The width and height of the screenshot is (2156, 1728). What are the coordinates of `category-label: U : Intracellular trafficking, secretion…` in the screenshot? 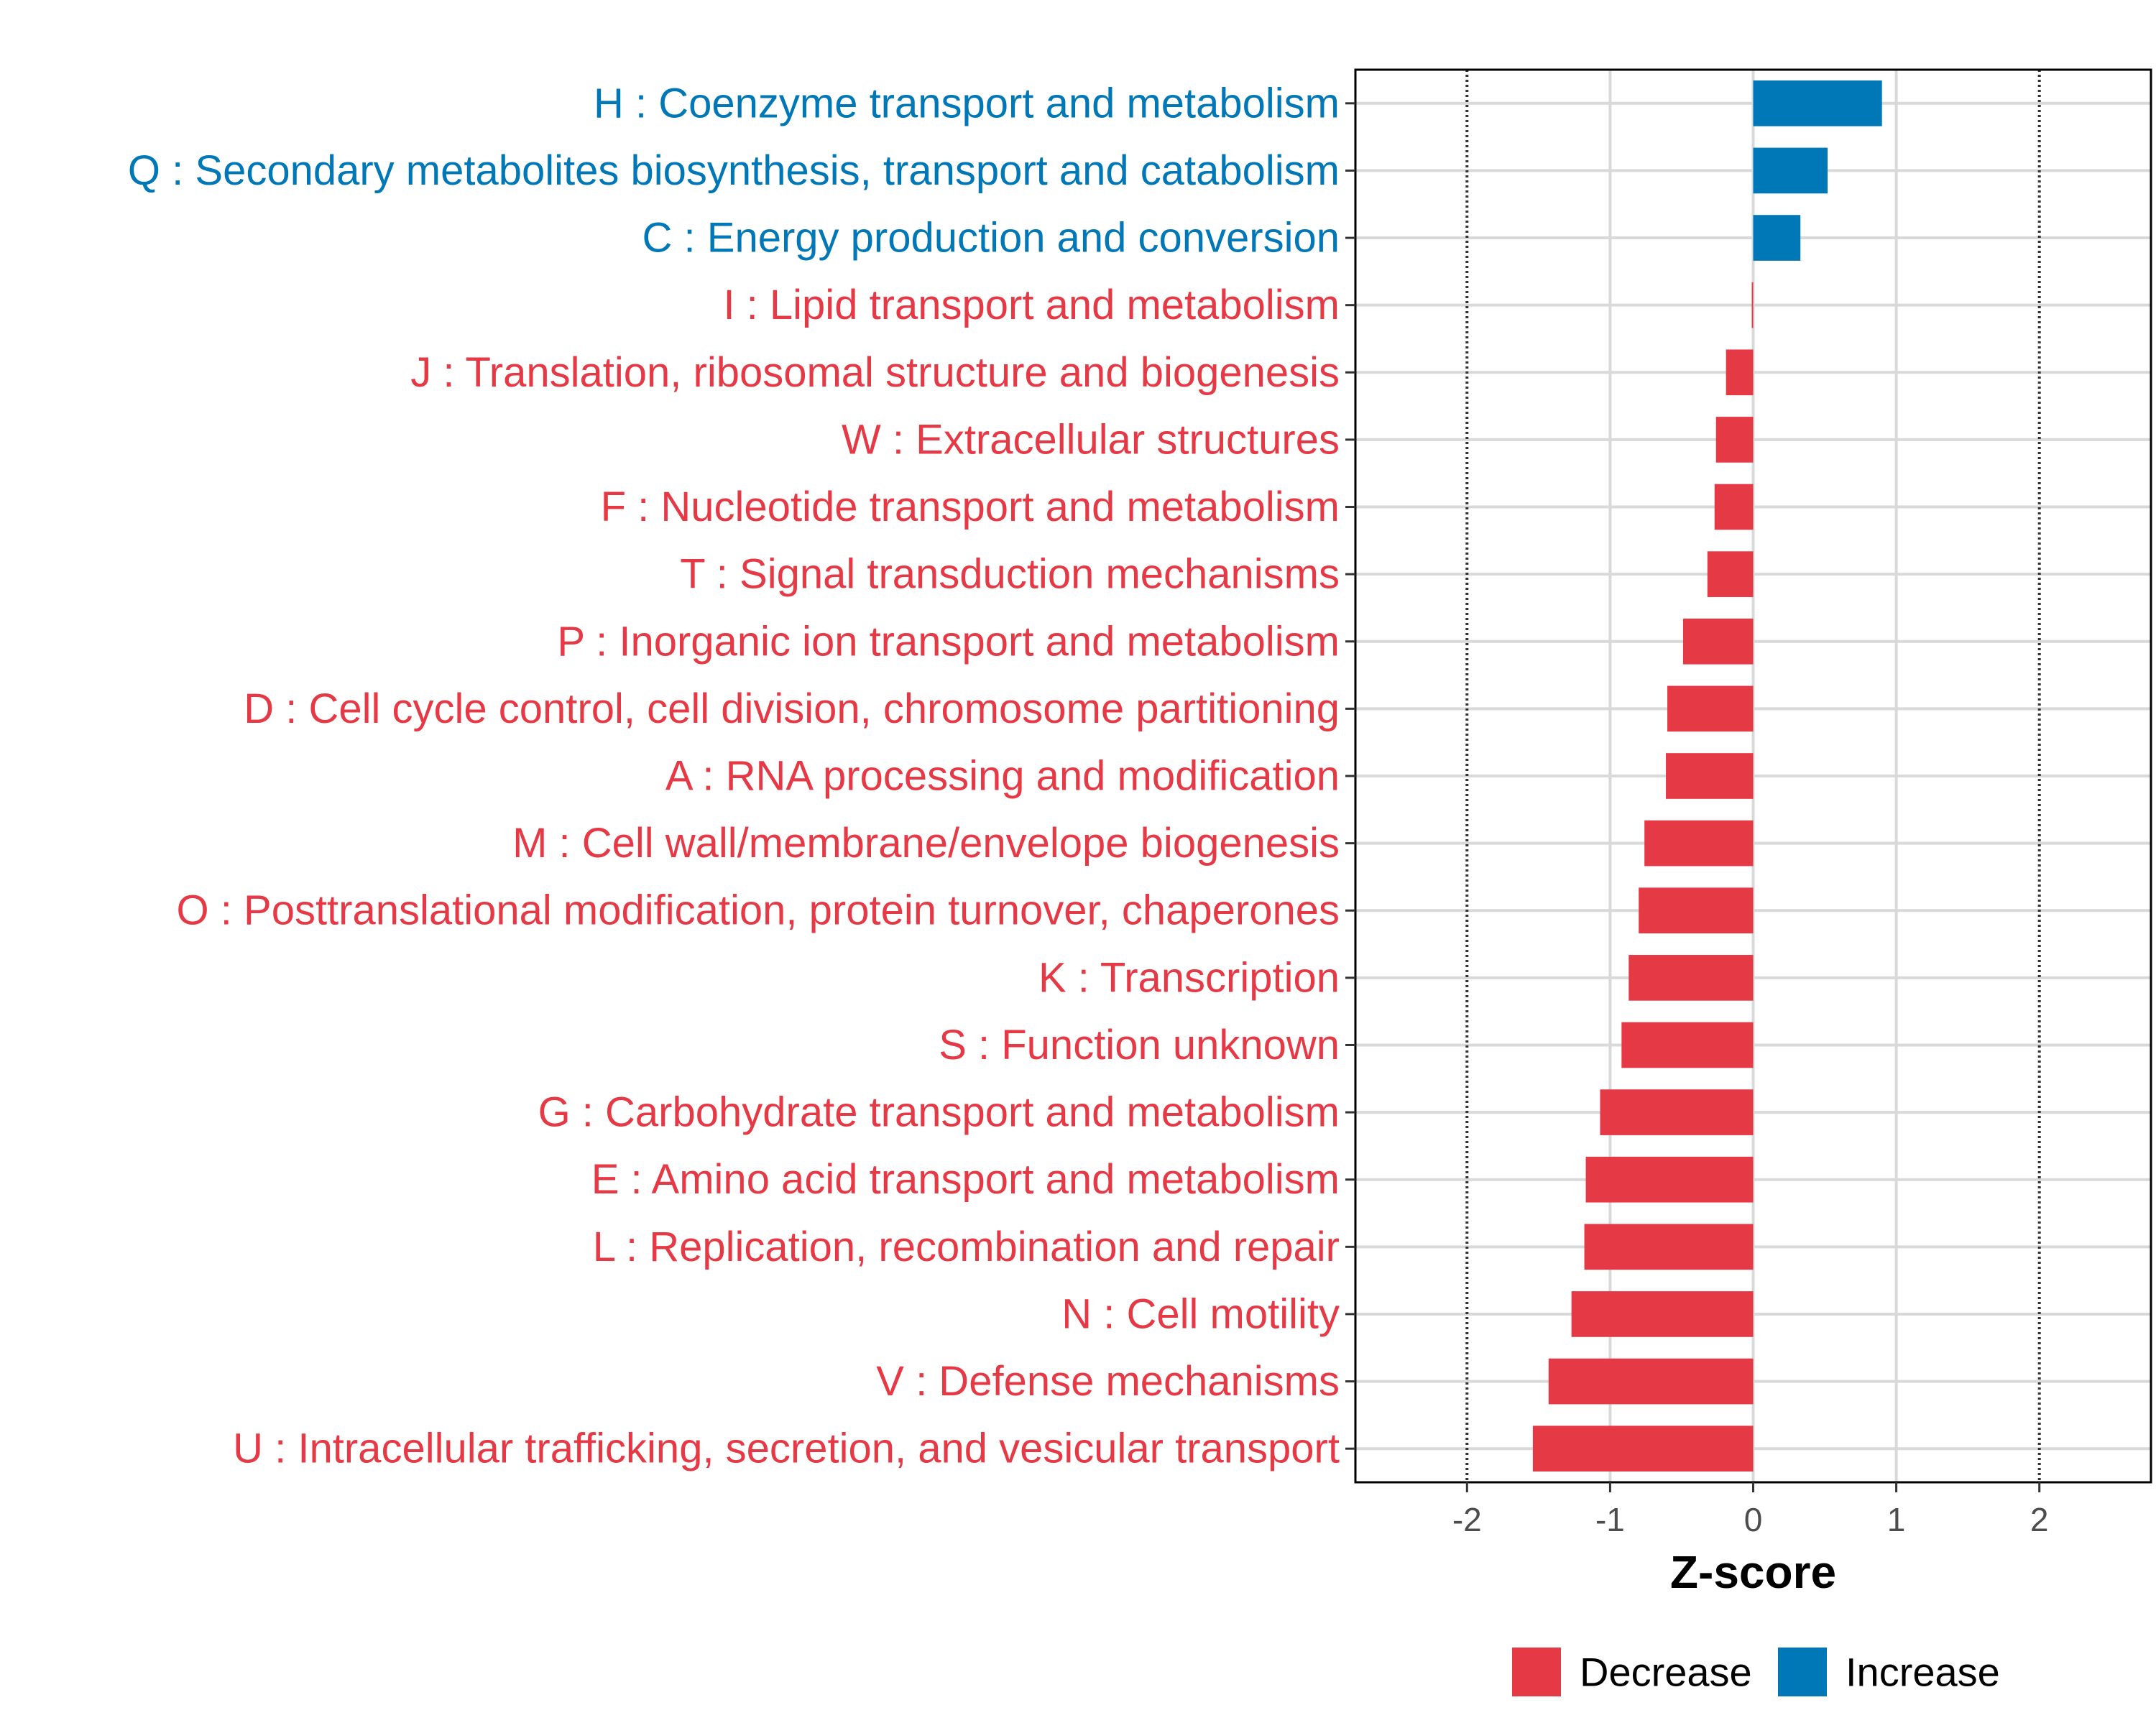 It's located at (787, 1449).